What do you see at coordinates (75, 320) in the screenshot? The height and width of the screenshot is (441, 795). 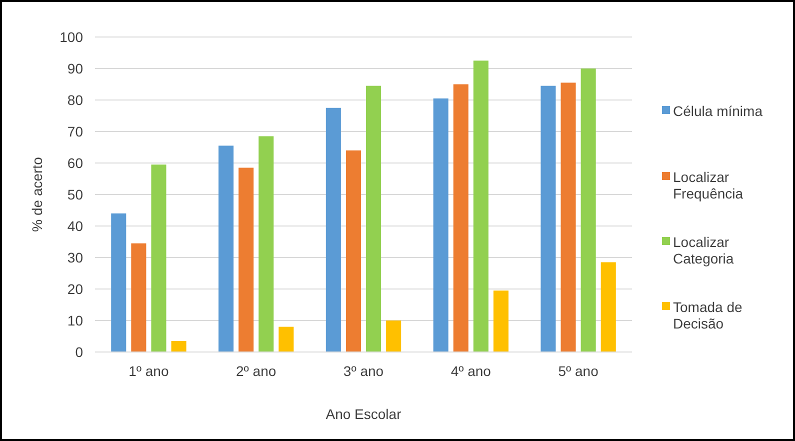 I see `y-tick-label: 10` at bounding box center [75, 320].